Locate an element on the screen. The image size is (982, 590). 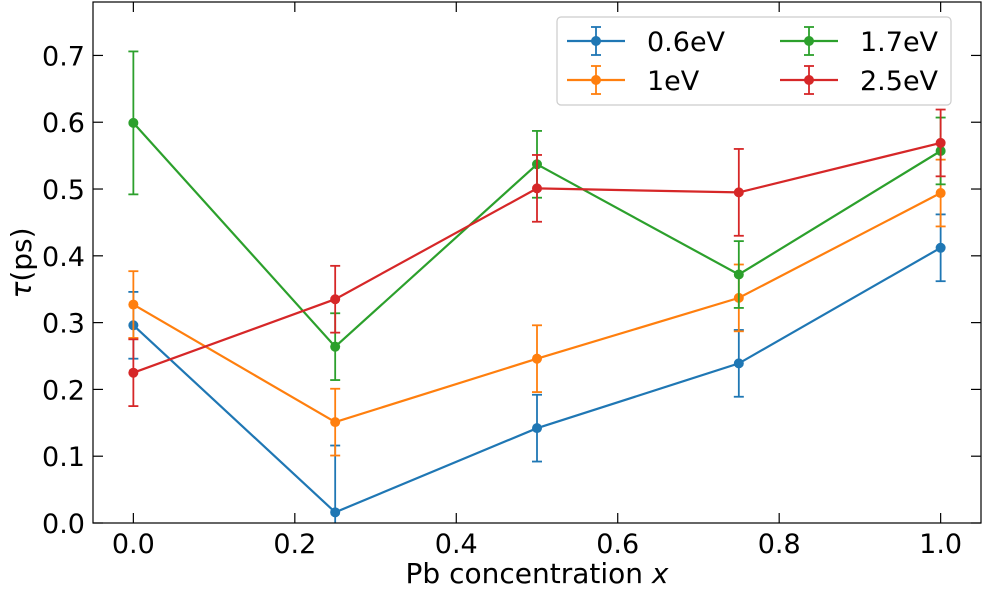
legend-entry-2.5eV: 2.5eV is located at coordinates (859, 81).